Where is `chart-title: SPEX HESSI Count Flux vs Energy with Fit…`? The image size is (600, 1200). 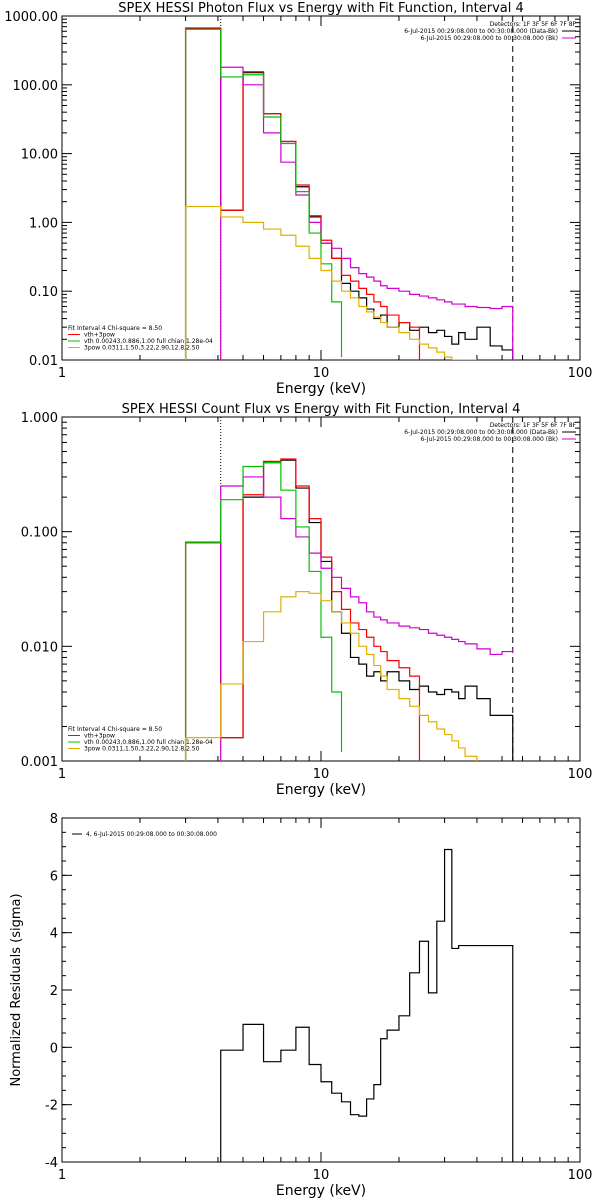 chart-title: SPEX HESSI Count Flux vs Energy with Fit… is located at coordinates (321, 409).